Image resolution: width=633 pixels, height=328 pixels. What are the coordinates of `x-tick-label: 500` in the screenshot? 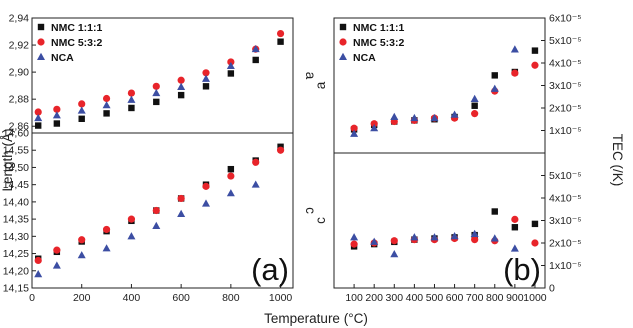 It's located at (435, 298).